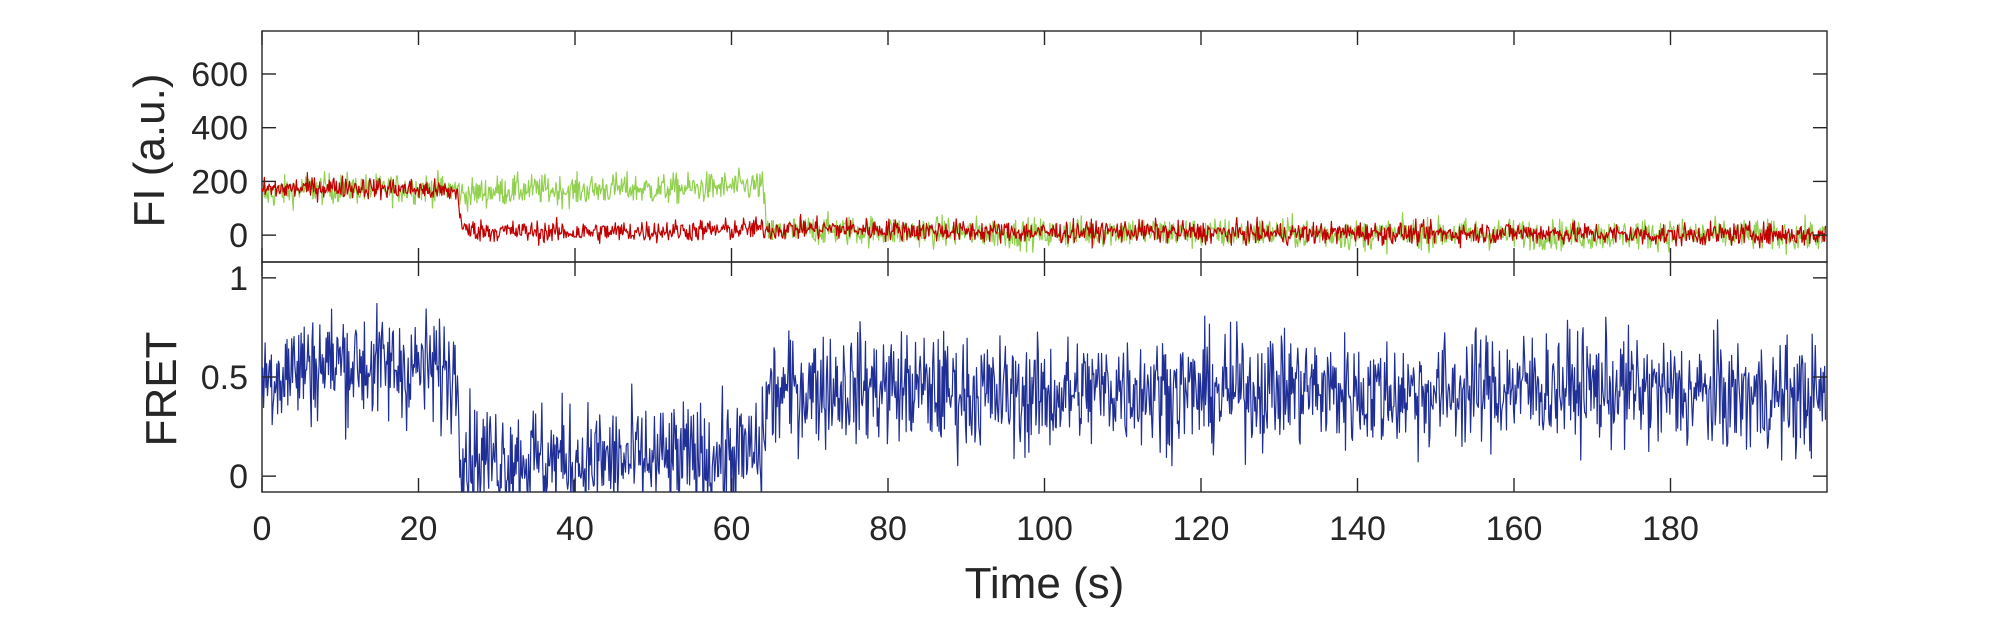 This screenshot has height=630, width=2005. Describe the element at coordinates (149, 150) in the screenshot. I see `fluorescence-y-axis-label: FI (a.u.)` at that location.